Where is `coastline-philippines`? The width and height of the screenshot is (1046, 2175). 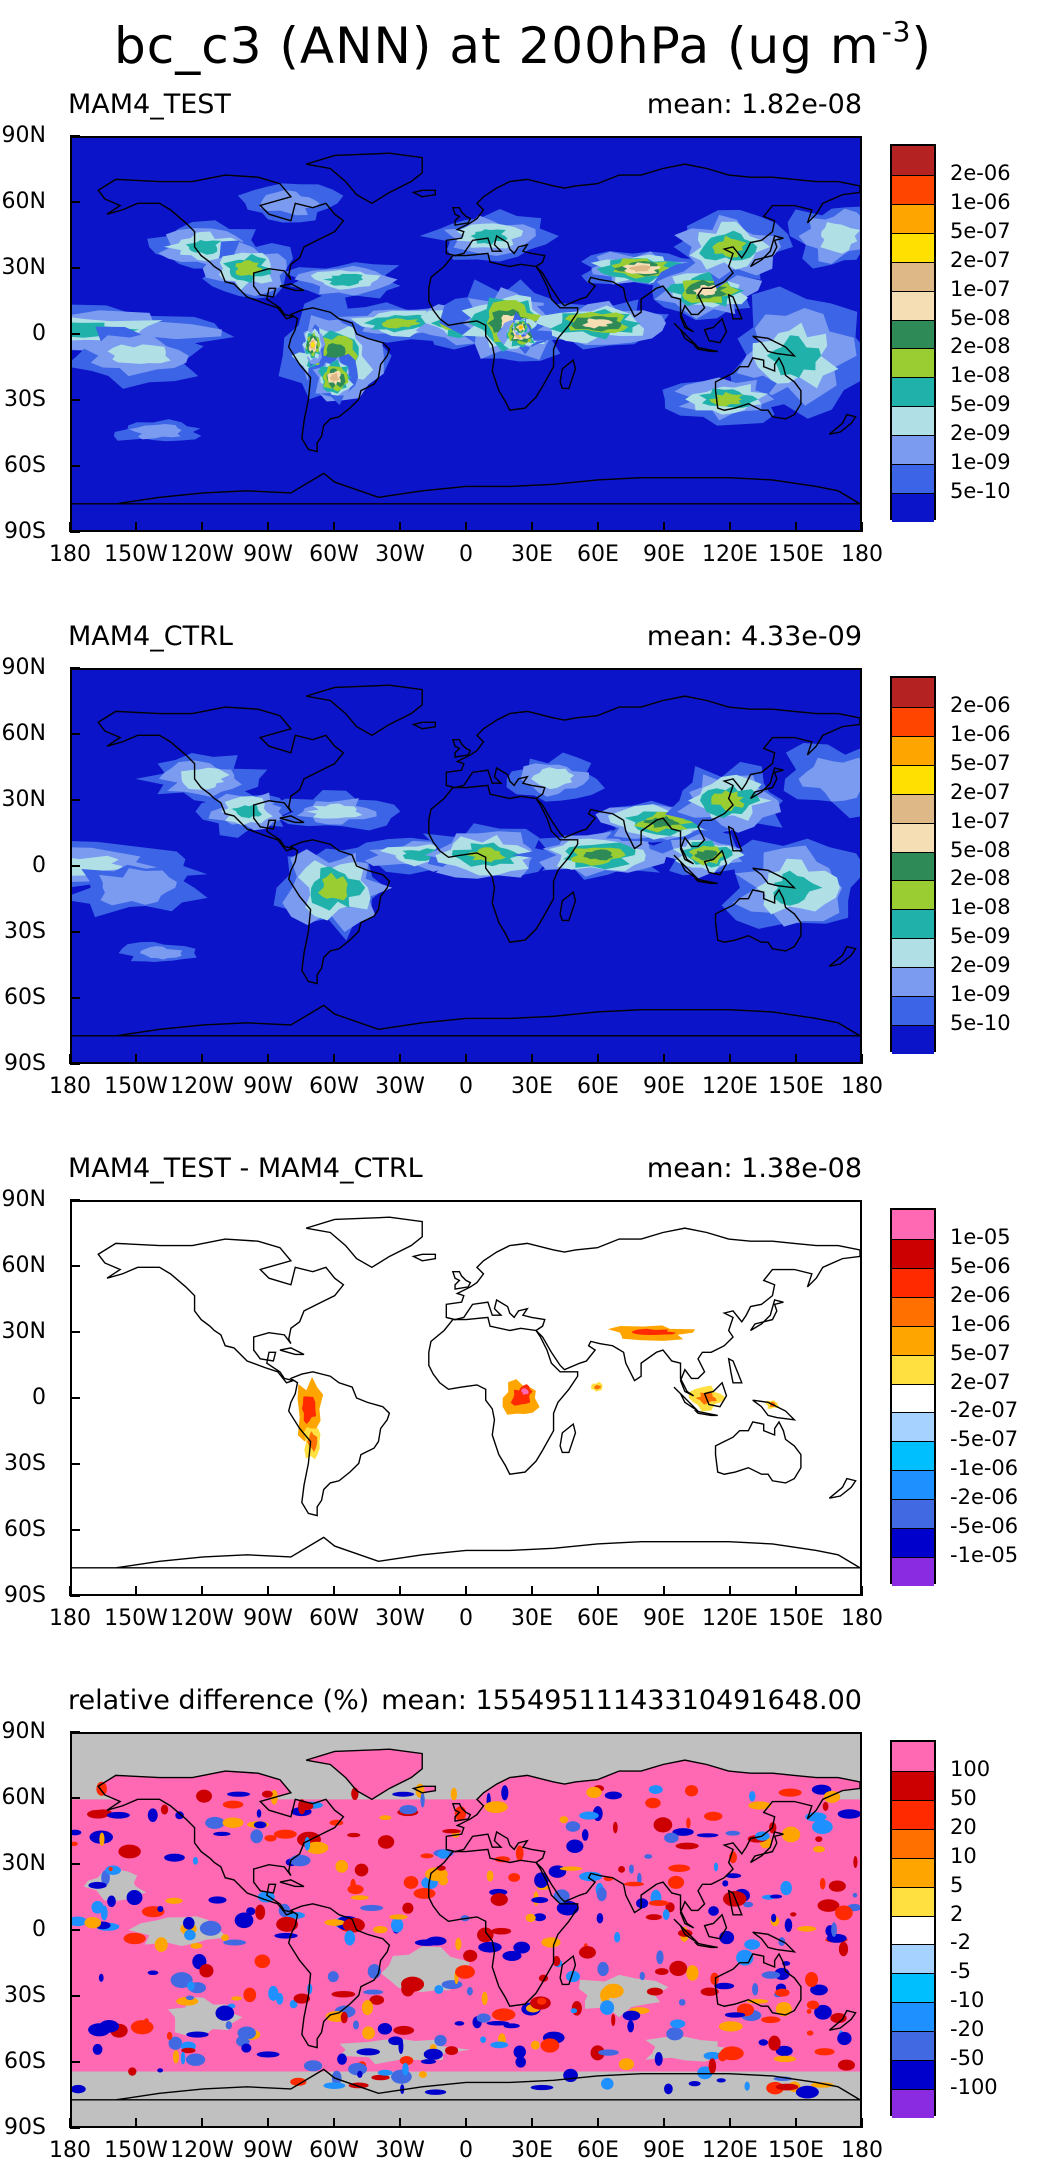 coastline-philippines is located at coordinates (735, 1370).